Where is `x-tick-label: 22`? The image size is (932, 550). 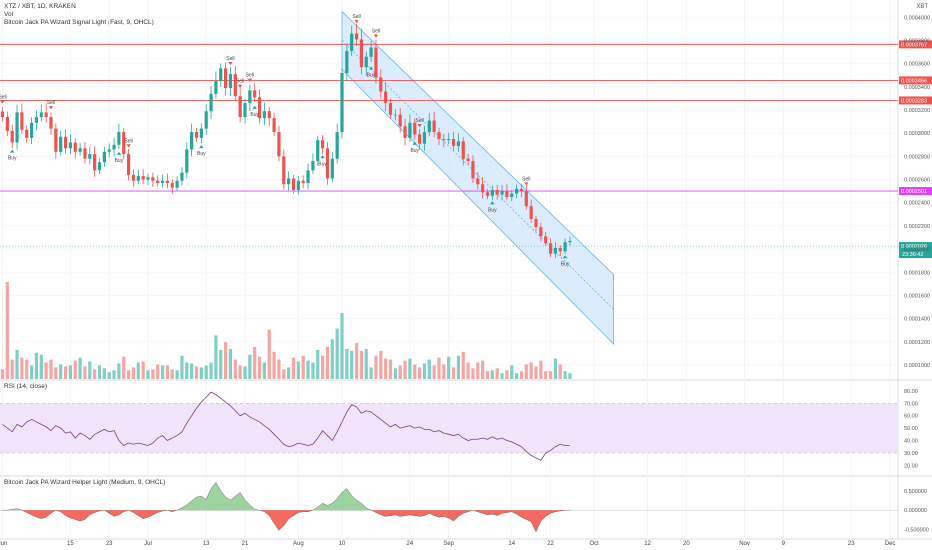
x-tick-label: 22 is located at coordinates (550, 544).